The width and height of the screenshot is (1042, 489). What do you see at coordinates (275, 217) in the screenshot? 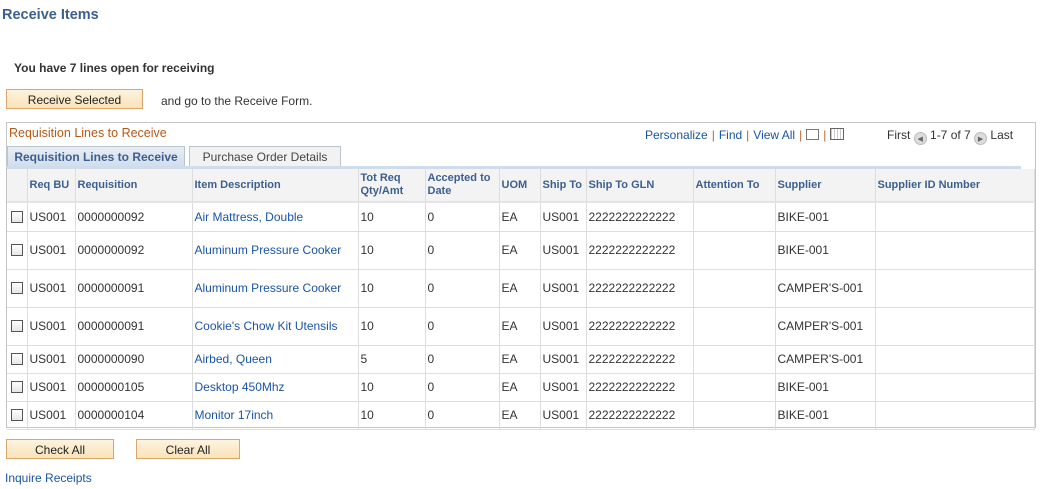
I see `item-description-link: Air Mattress, Double` at bounding box center [275, 217].